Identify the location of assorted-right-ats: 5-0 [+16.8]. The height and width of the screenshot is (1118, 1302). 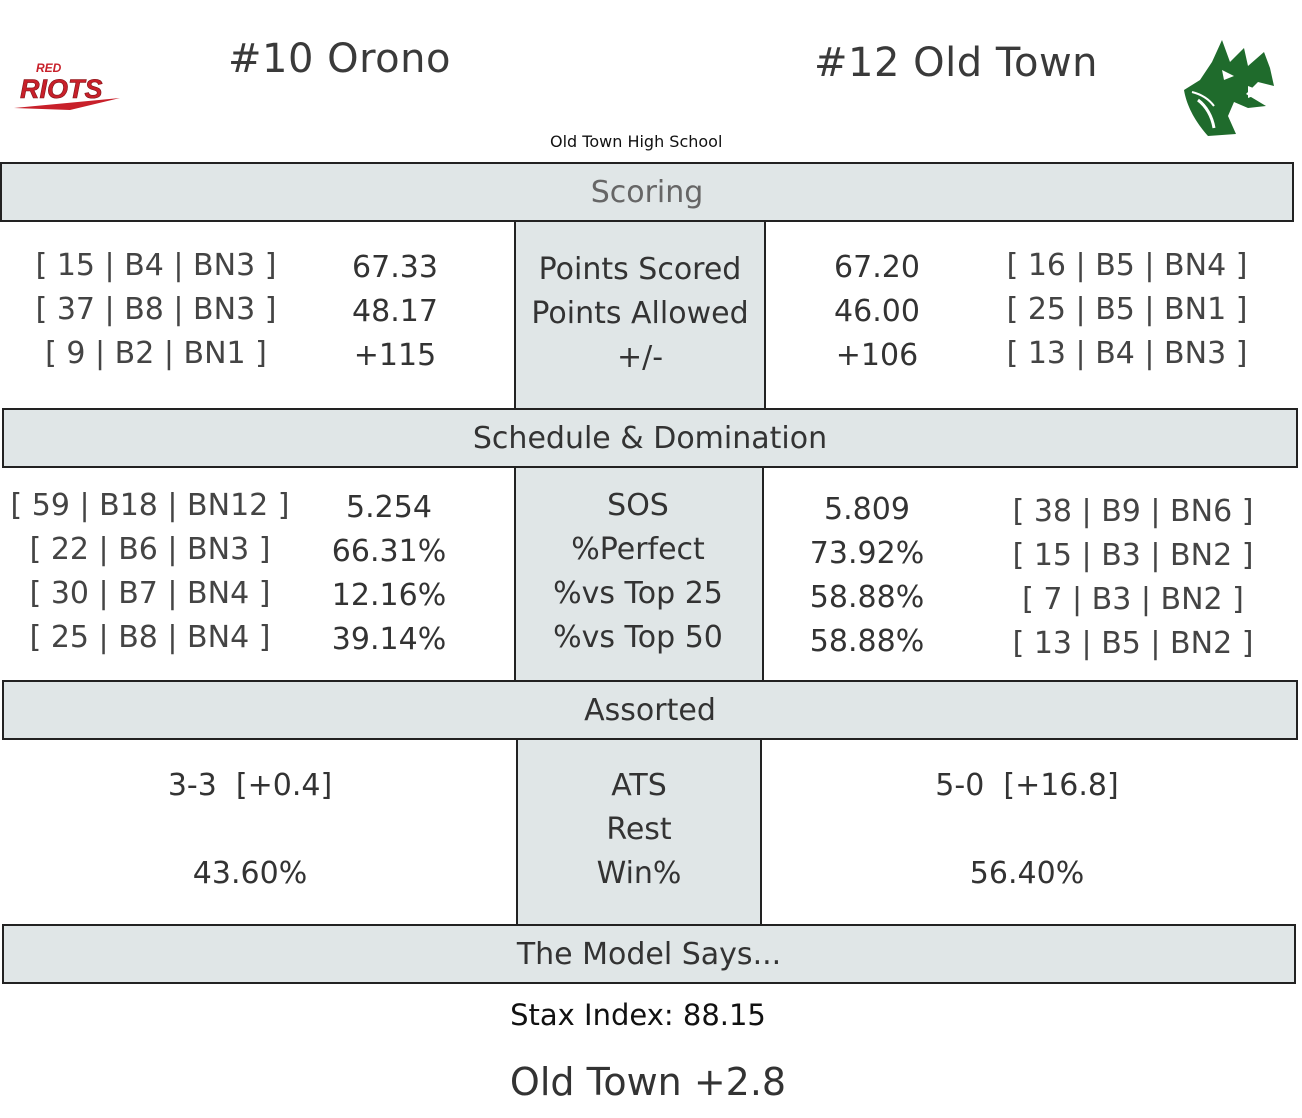
(1027, 785).